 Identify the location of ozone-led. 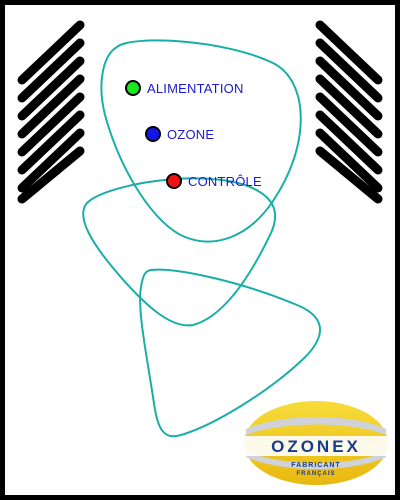
(153, 134).